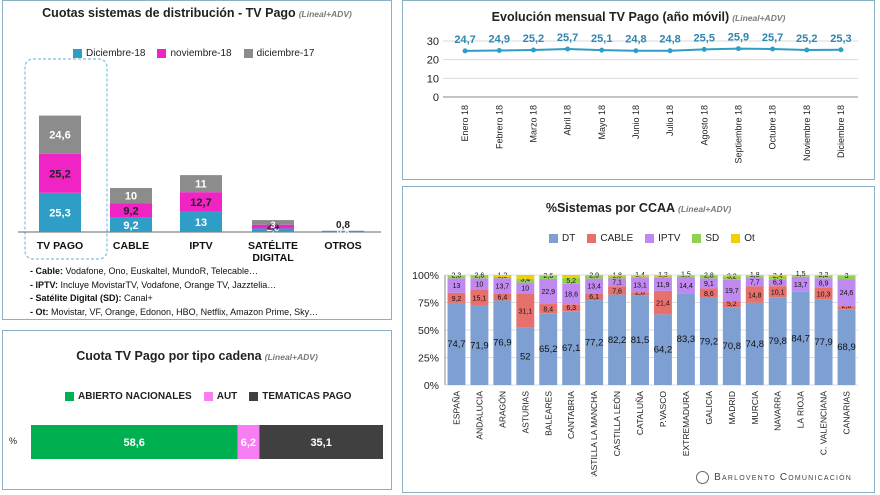 The width and height of the screenshot is (880, 495). What do you see at coordinates (617, 282) in the screenshot?
I see `ccaa-bar-7-iptv` at bounding box center [617, 282].